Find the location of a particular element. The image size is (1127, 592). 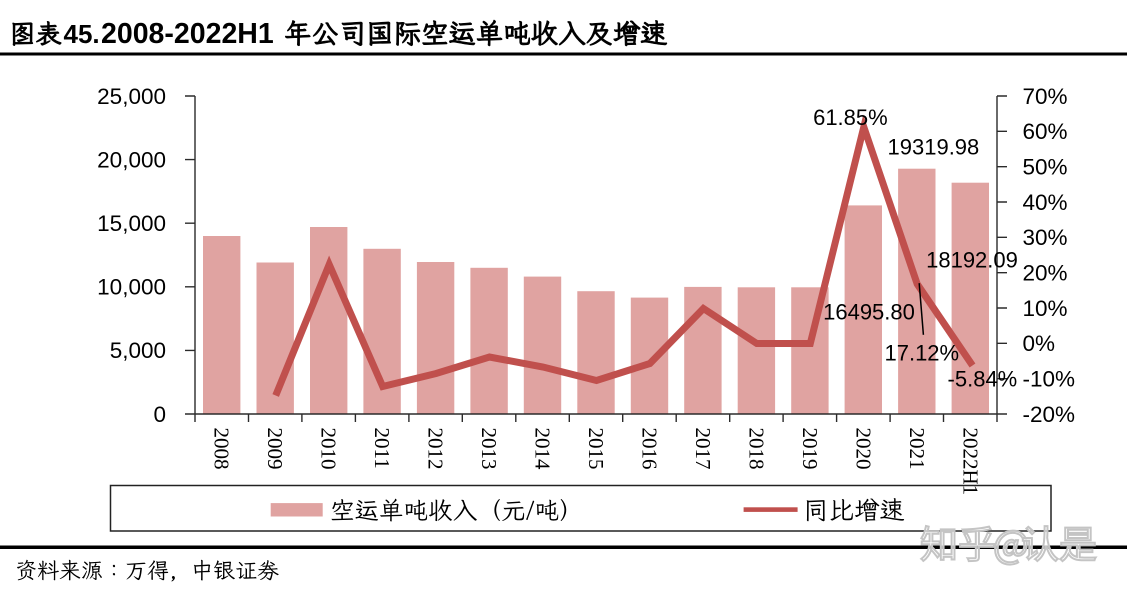

svg-text: 25,000 is located at coordinates (131, 96).